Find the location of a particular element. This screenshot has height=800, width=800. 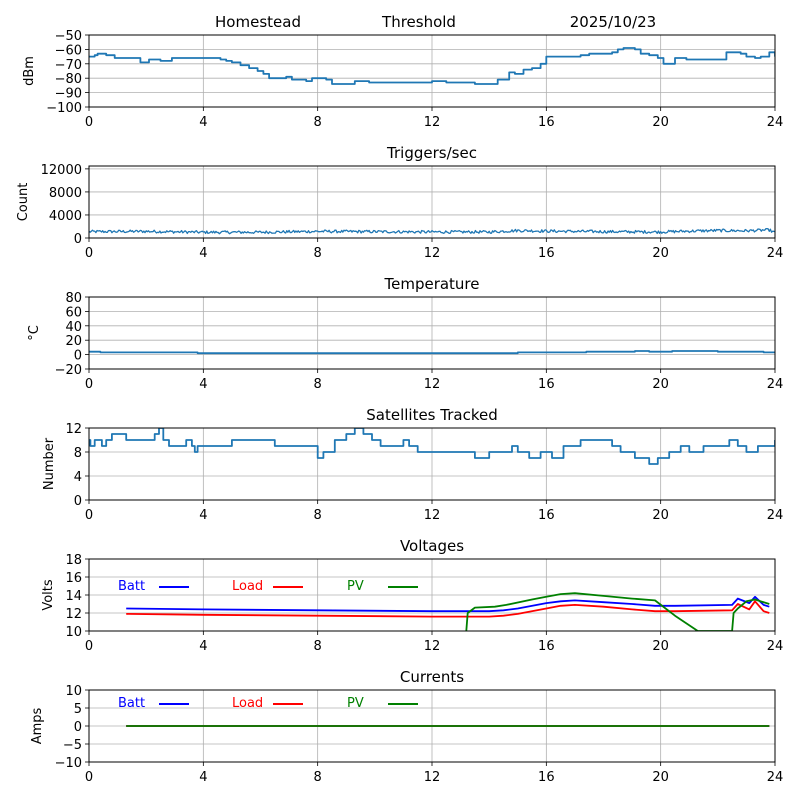

y-tick-label: 5 is located at coordinates (78, 709).